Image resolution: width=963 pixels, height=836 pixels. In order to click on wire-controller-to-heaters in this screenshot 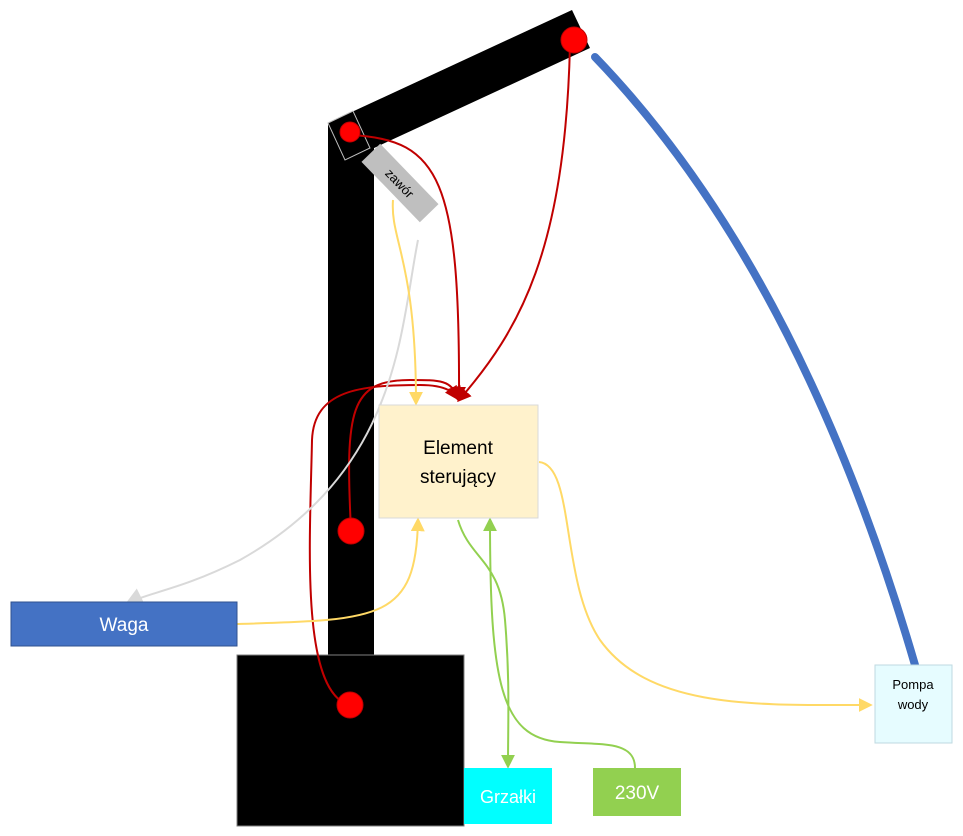, I will do `click(486, 644)`.